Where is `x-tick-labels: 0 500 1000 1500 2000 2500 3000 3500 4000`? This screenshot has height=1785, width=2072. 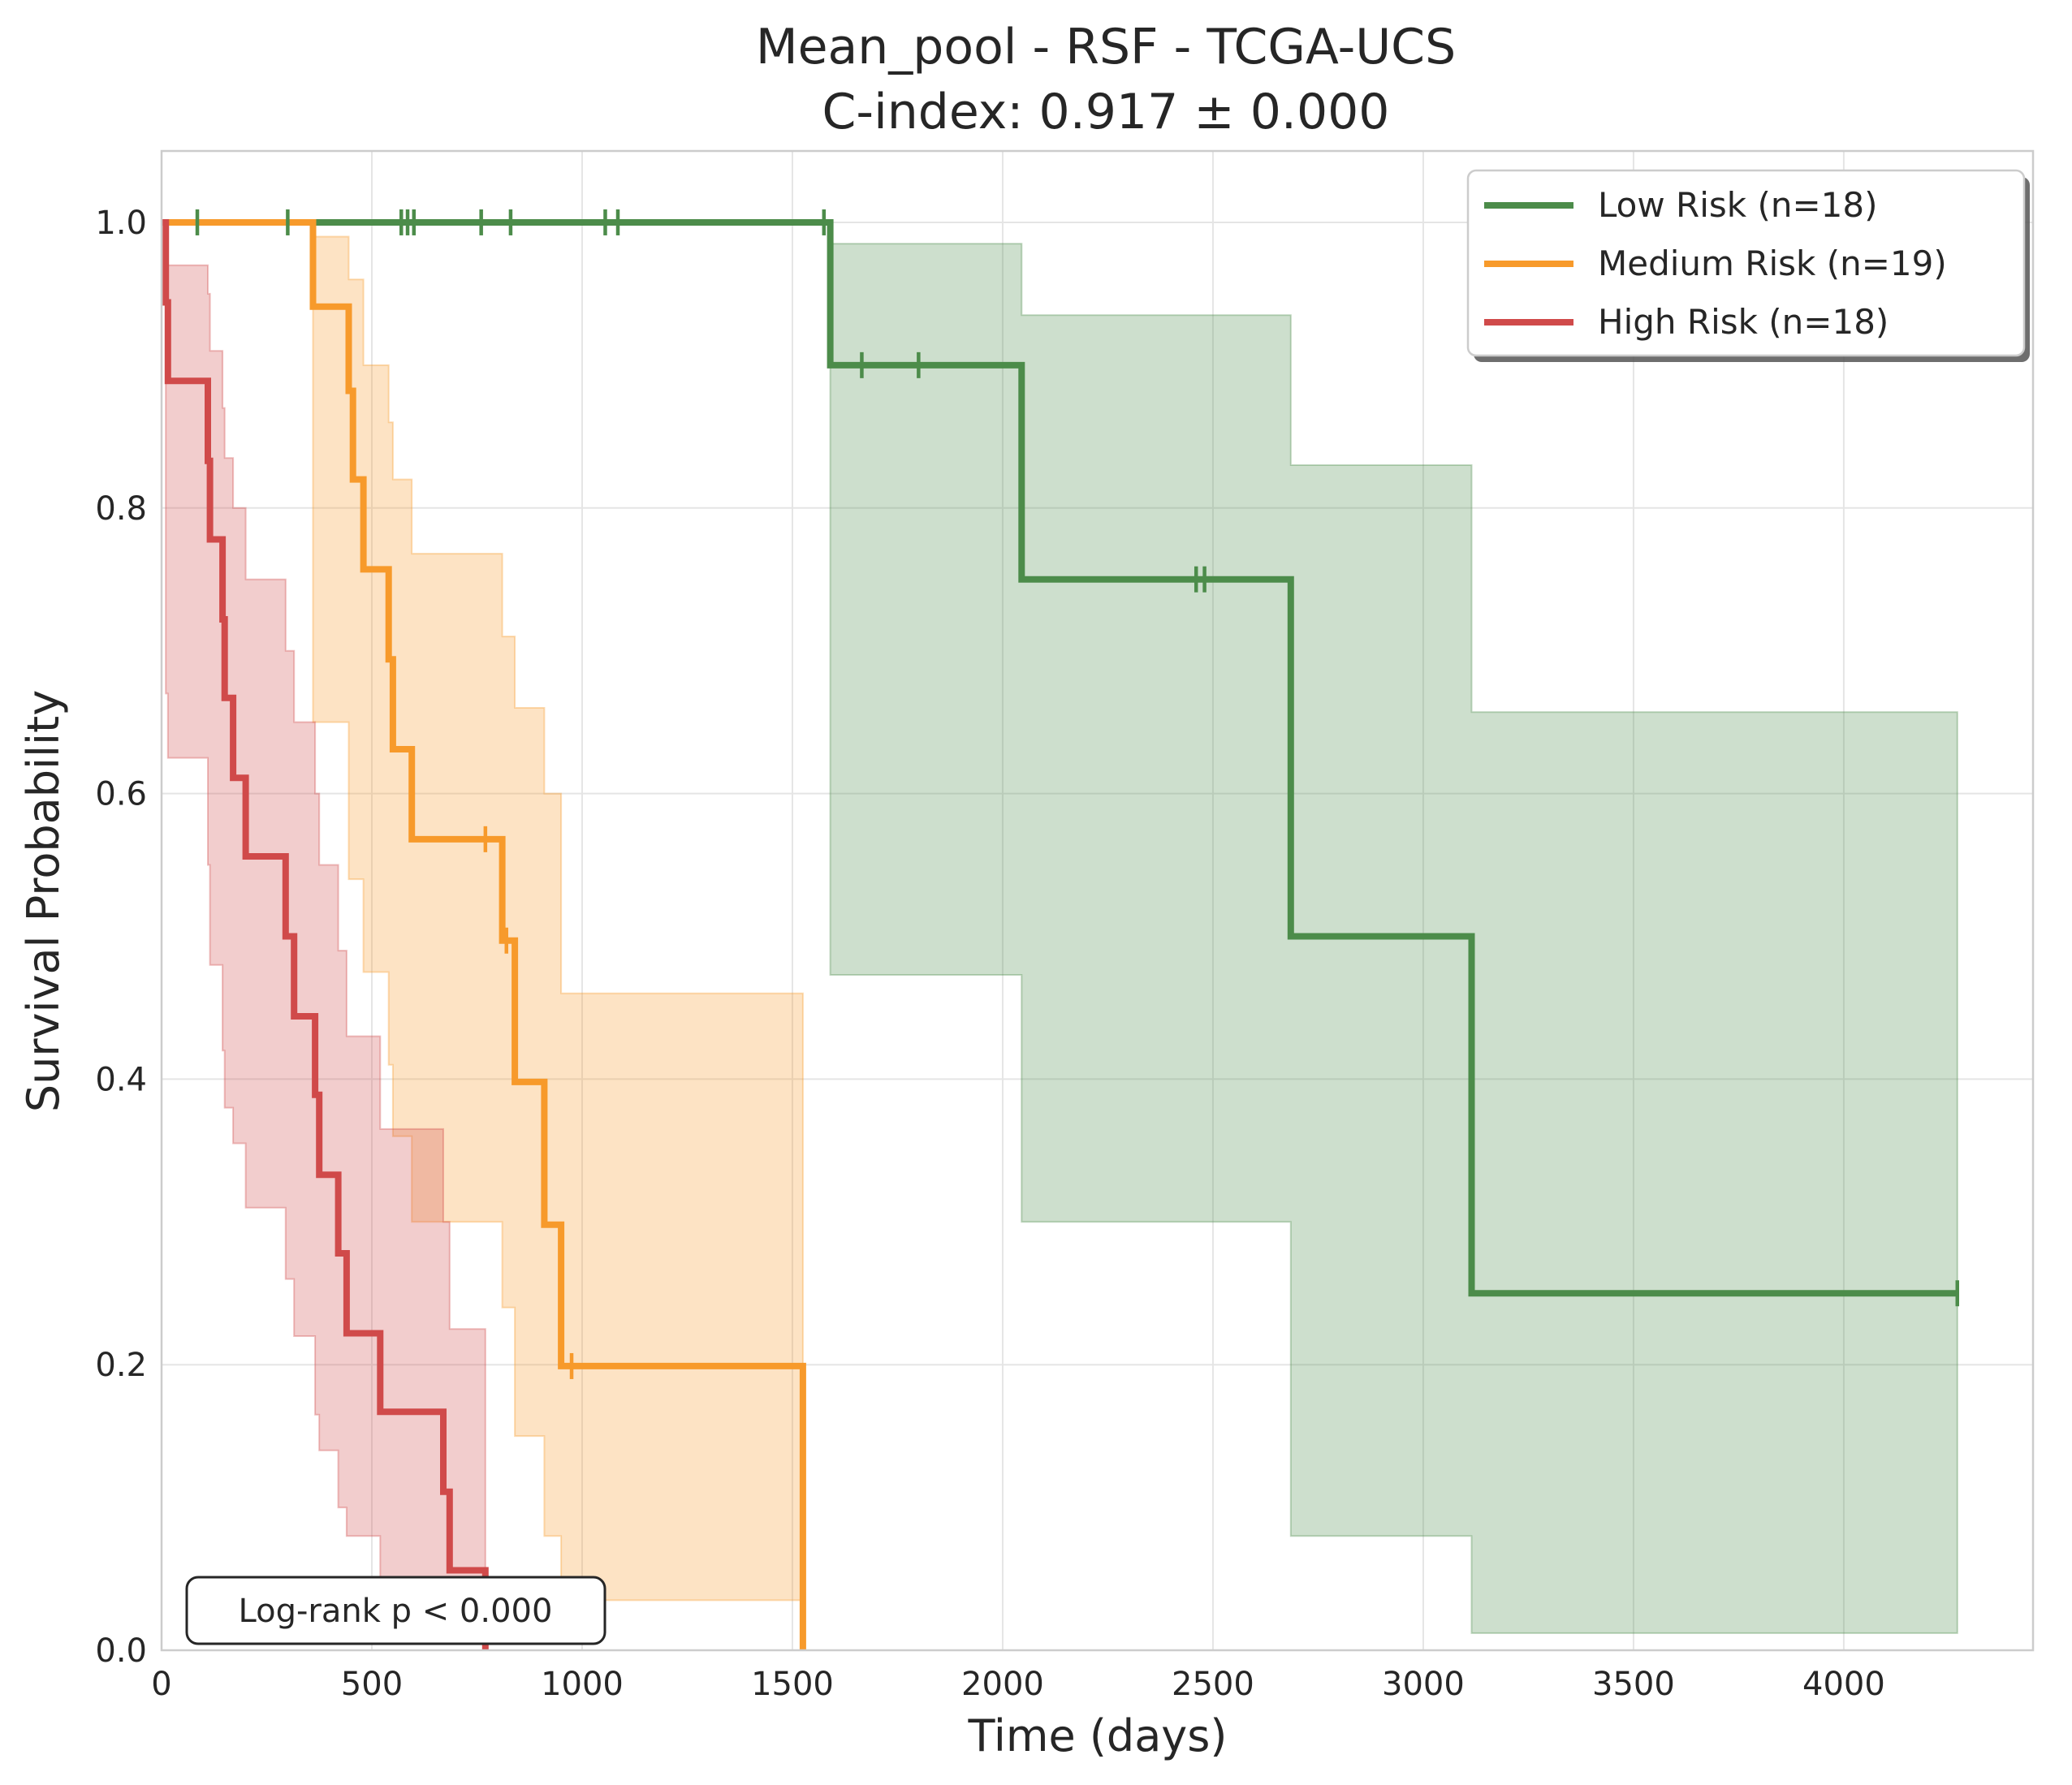 x-tick-labels: 0 500 1000 1500 2000 2500 3000 3500 4000 is located at coordinates (1018, 1685).